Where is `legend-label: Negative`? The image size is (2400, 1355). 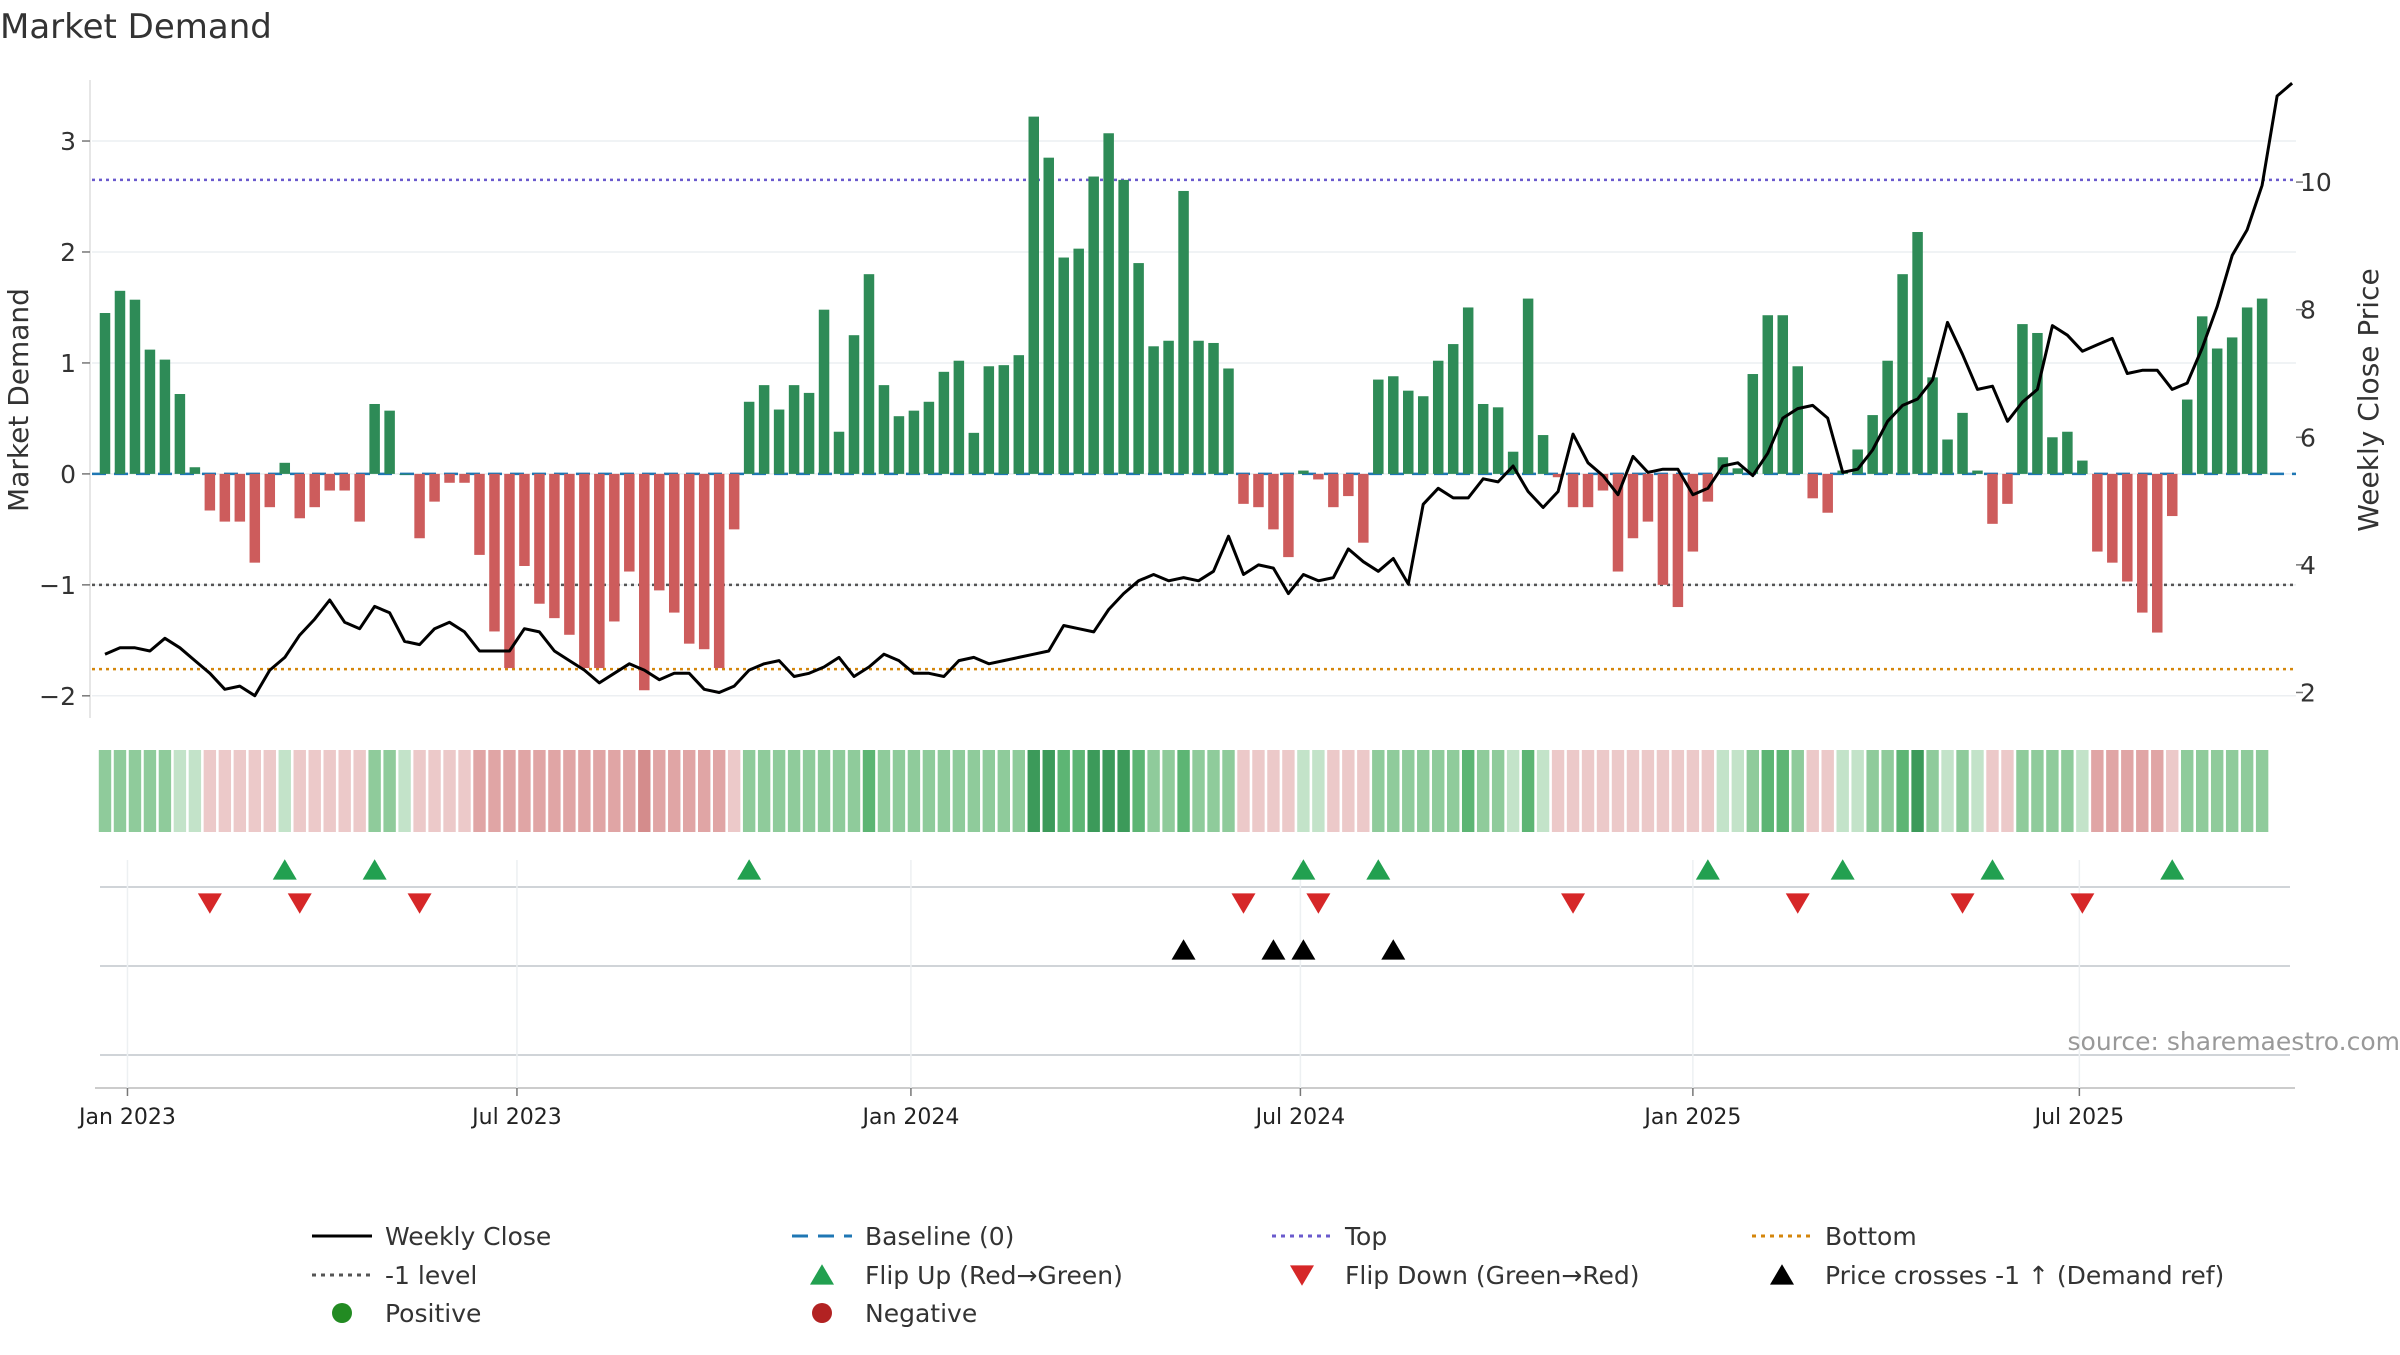 legend-label: Negative is located at coordinates (921, 1313).